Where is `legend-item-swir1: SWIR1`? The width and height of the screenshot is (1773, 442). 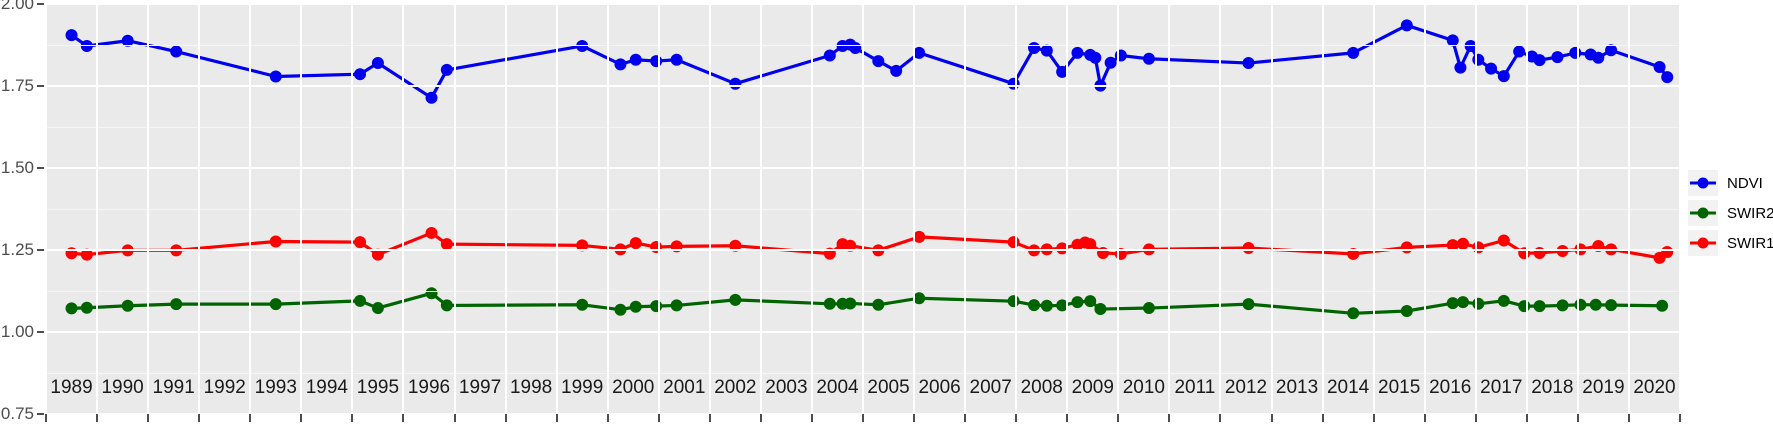 legend-item-swir1: SWIR1 is located at coordinates (1730, 243).